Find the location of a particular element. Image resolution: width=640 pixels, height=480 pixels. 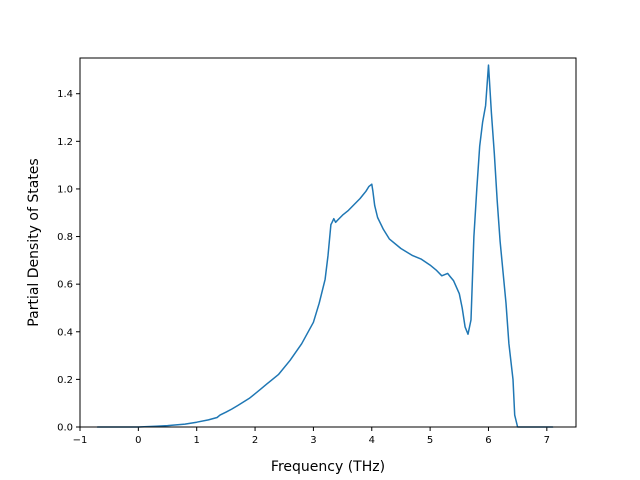

x-tick-label: 0 is located at coordinates (138, 440).